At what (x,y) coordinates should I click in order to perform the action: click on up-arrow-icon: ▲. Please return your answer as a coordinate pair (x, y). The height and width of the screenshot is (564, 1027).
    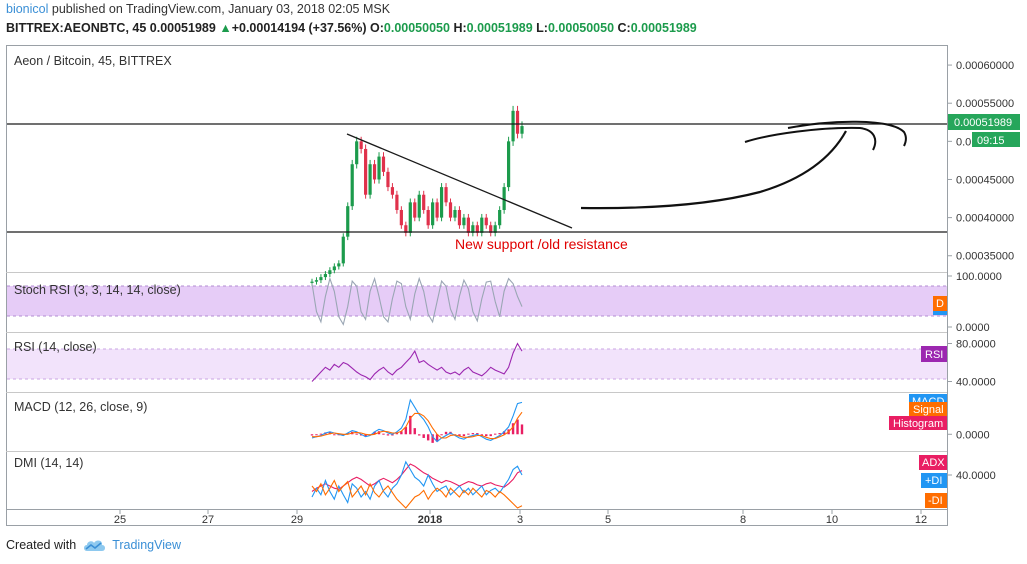
    Looking at the image, I should click on (225, 28).